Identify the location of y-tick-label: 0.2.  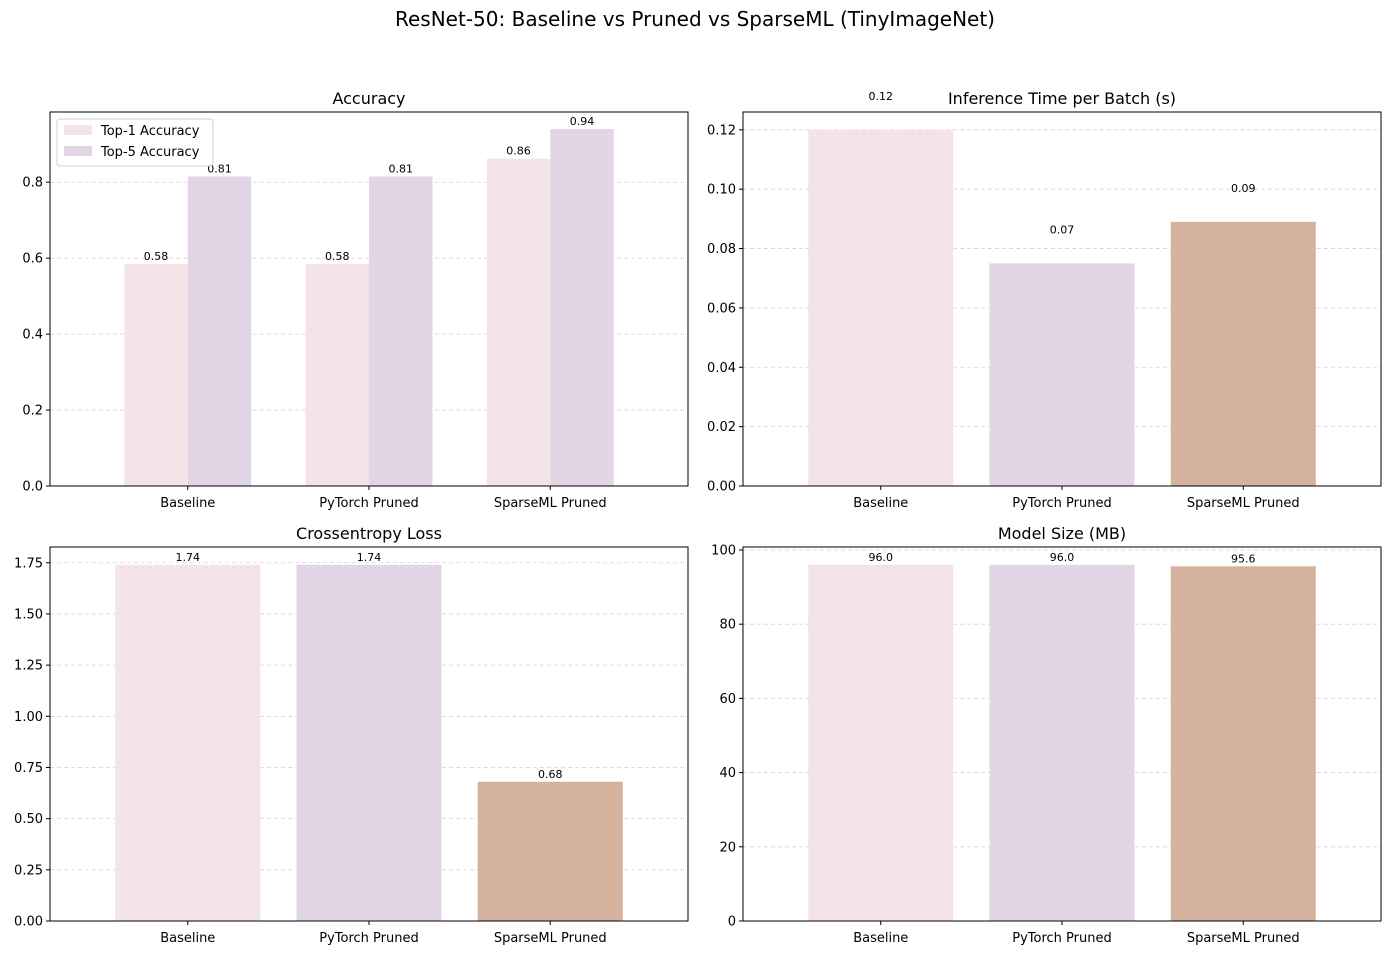
(32, 411).